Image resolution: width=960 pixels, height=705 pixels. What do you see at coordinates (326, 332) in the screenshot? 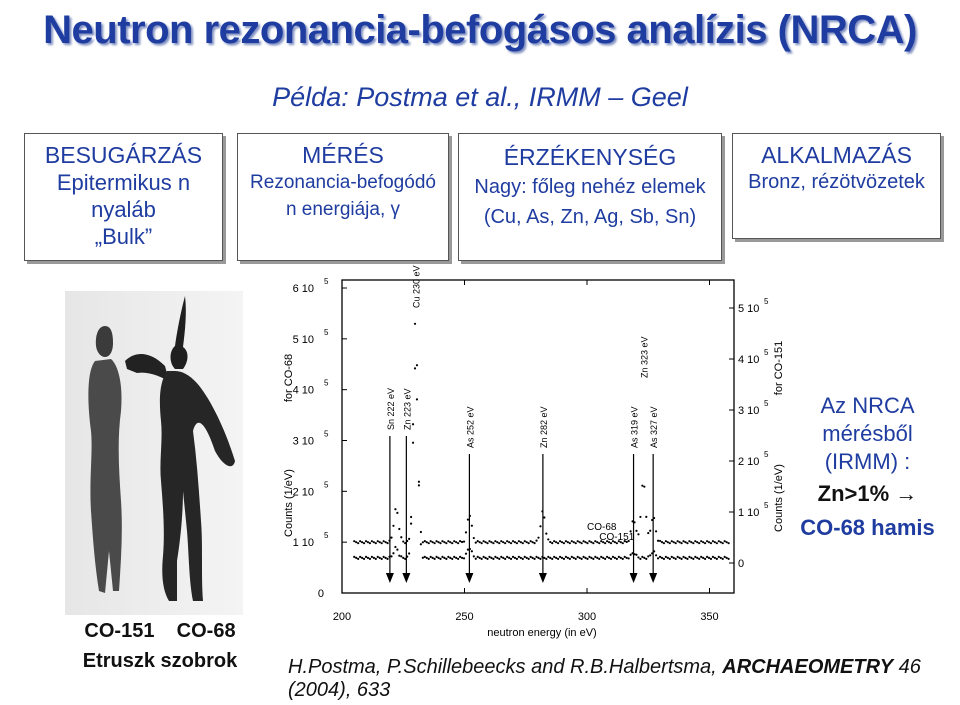
I see `left-tick-exp-5: 5` at bounding box center [326, 332].